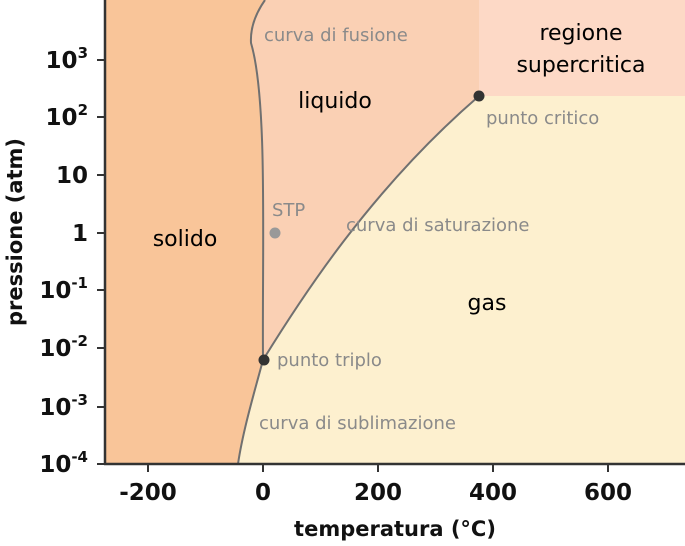 This screenshot has width=685, height=546. I want to click on y-tick-label: 10⁻³, so click(63, 406).